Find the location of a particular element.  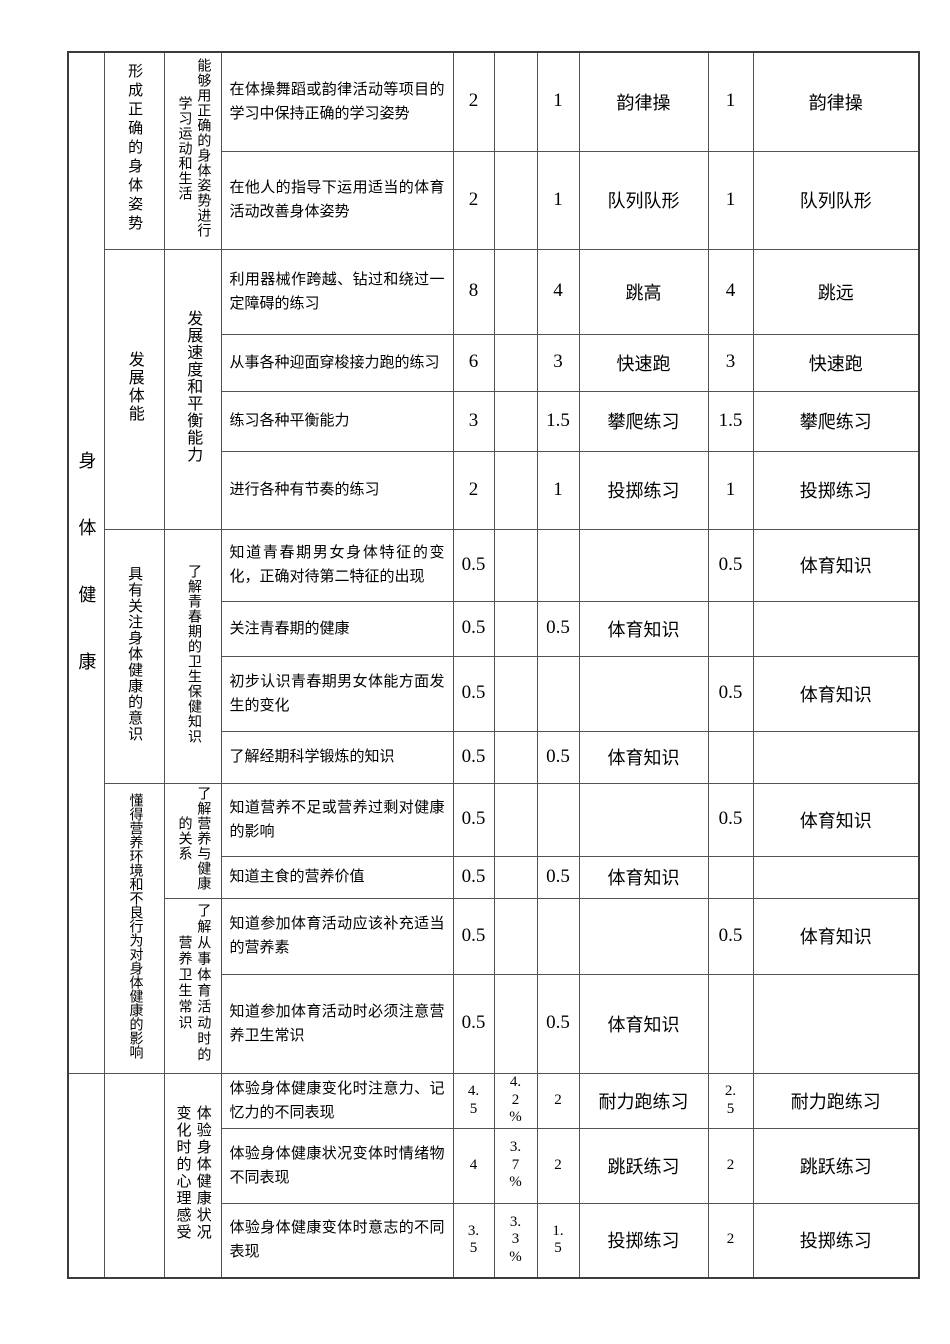

description-cell: 体验身体健康状况变体时情绪物不同表现 is located at coordinates (337, 1165).